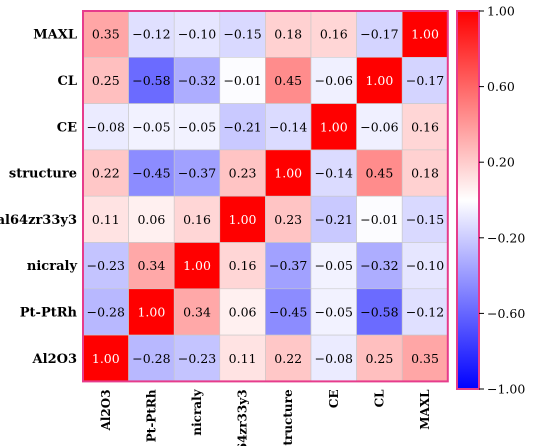 Image resolution: width=550 pixels, height=446 pixels. I want to click on cell-value-label: −0.06, so click(379, 126).